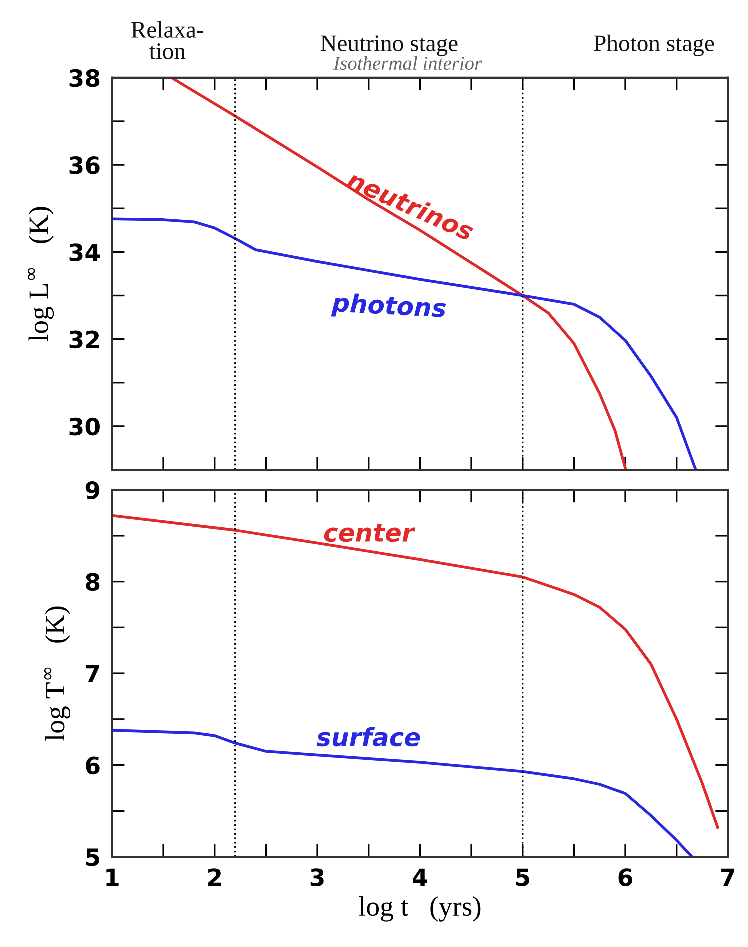 The image size is (748, 947). I want to click on y-tick-label: 30, so click(85, 427).